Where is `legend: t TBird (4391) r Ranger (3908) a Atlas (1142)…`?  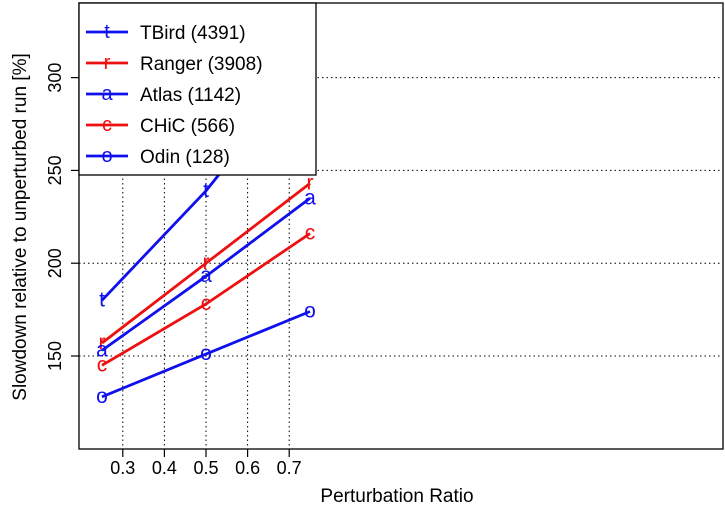 legend: t TBird (4391) r Ranger (3908) a Atlas (1142)… is located at coordinates (197, 89).